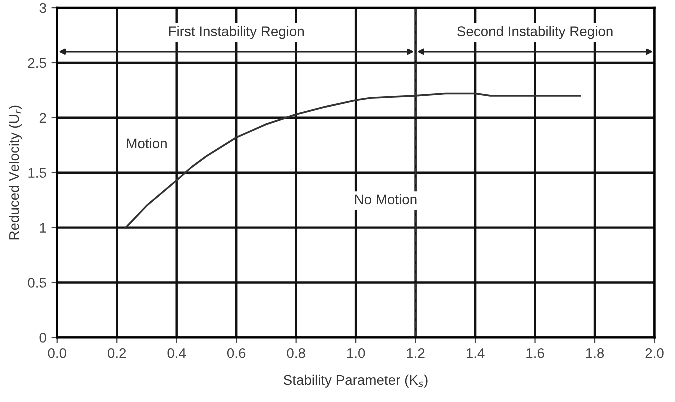  Describe the element at coordinates (595, 353) in the screenshot. I see `x-tick-label: 1.8` at that location.